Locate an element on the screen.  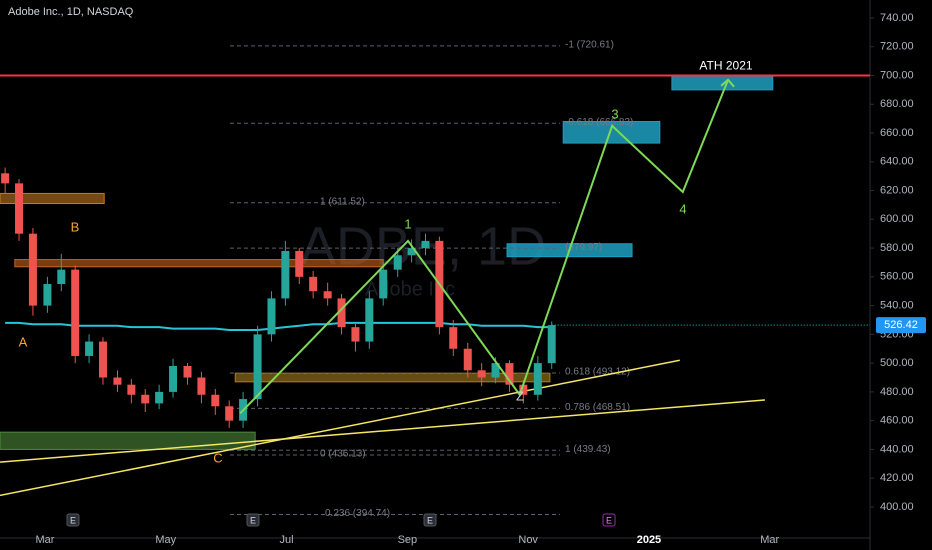
x-tick-label: Jul is located at coordinates (287, 540).